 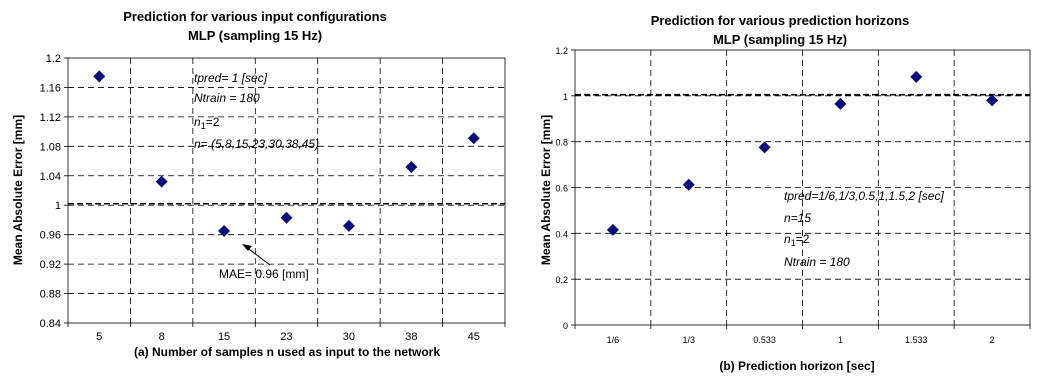 I want to click on chart-b-annotation-n1: n1=2, so click(x=797, y=240).